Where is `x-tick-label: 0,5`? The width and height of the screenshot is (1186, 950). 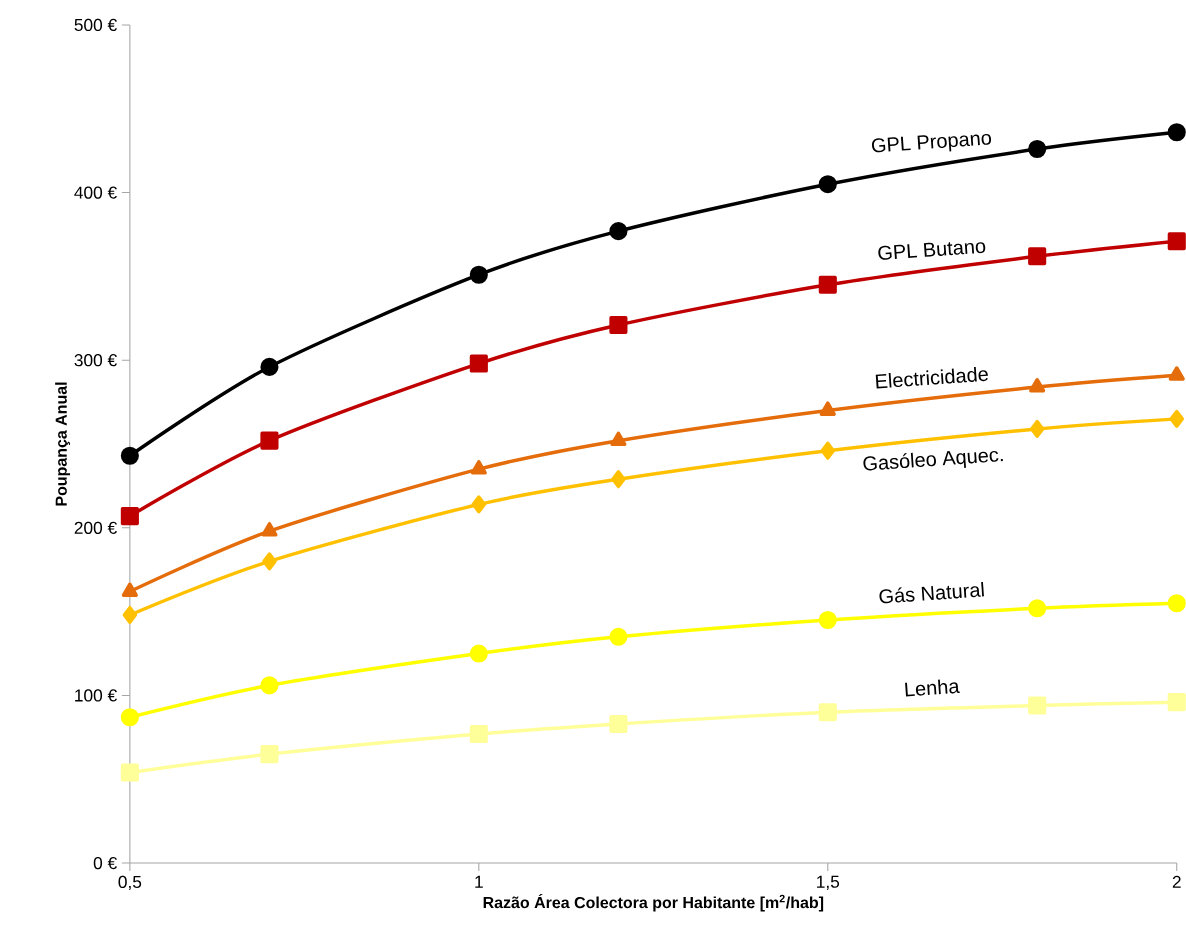
x-tick-label: 0,5 is located at coordinates (130, 883).